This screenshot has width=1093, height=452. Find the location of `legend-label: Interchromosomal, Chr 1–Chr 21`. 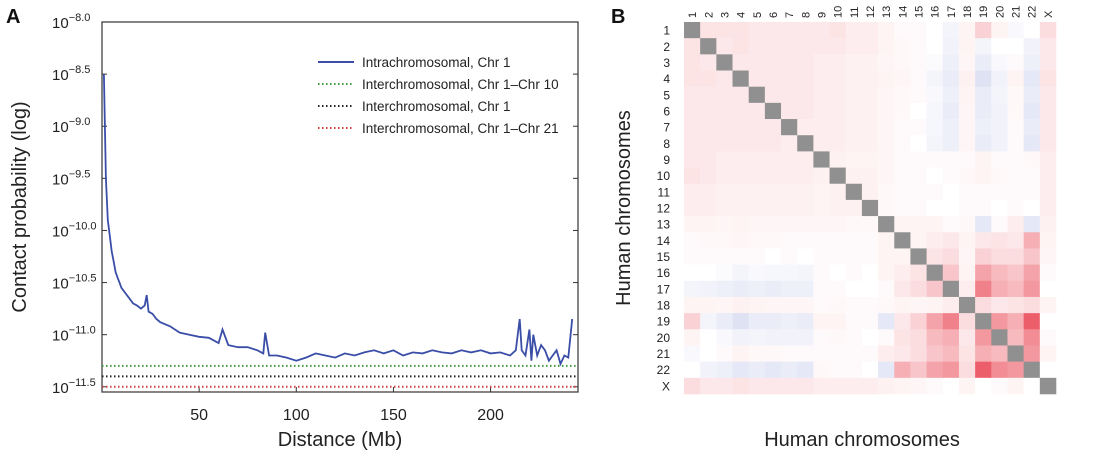

legend-label: Interchromosomal, Chr 1–Chr 21 is located at coordinates (460, 128).